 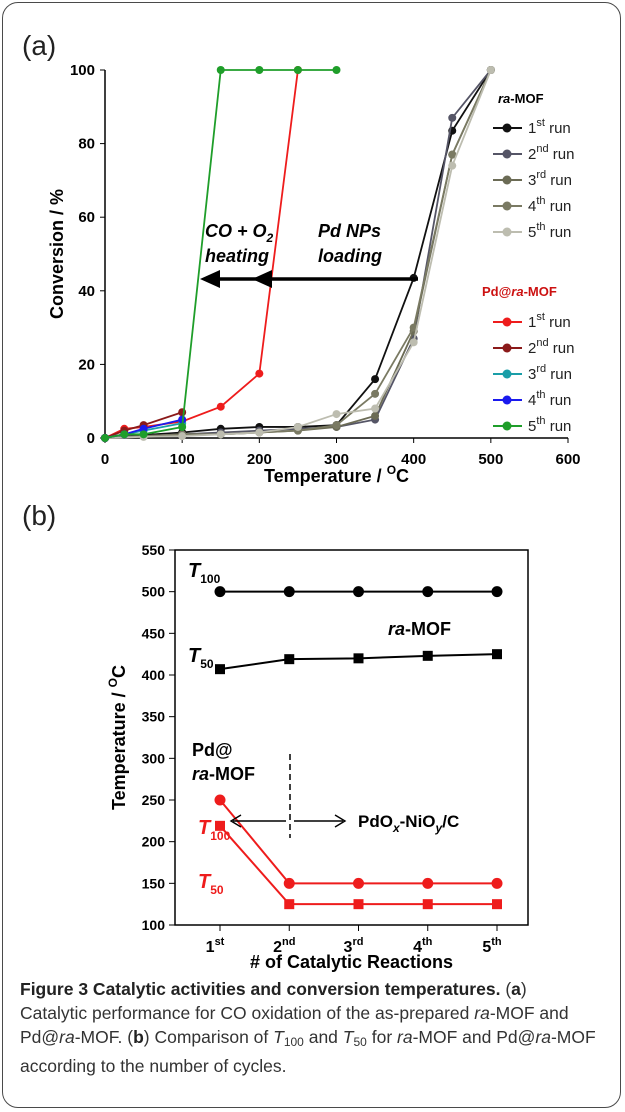 I want to click on x-tick-label-a: 200, so click(x=259, y=459).